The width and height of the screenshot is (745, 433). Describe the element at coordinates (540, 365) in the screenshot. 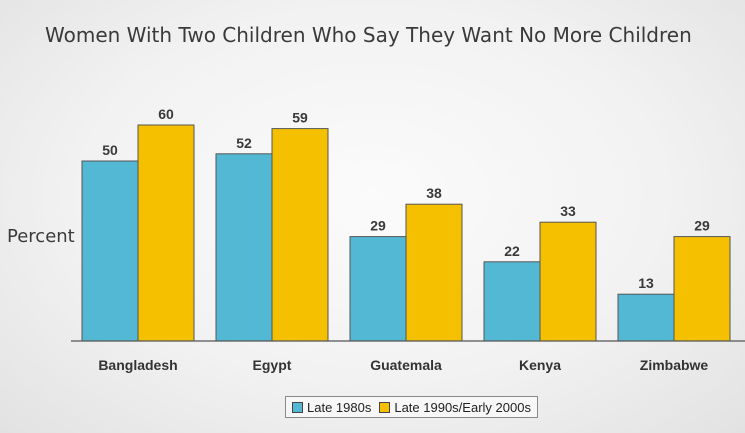

I see `x-tick-label-kenya: Kenya` at that location.